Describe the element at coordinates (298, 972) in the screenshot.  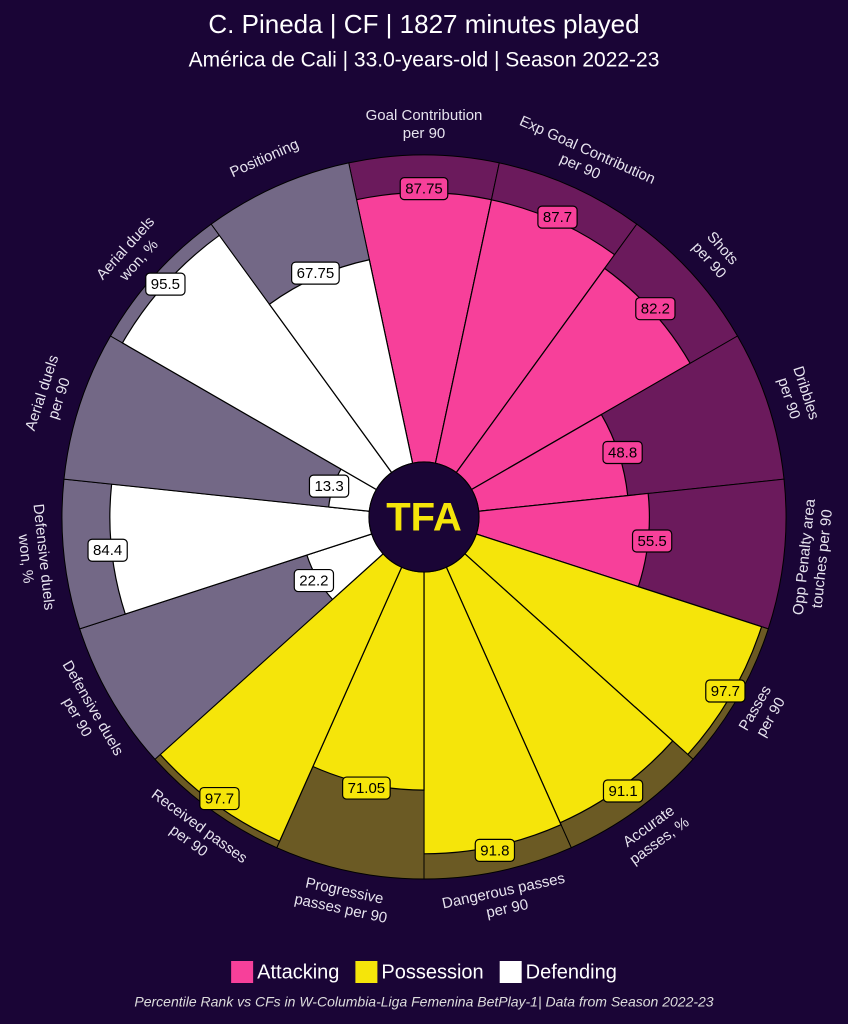
I see `legend-label: Attacking` at that location.